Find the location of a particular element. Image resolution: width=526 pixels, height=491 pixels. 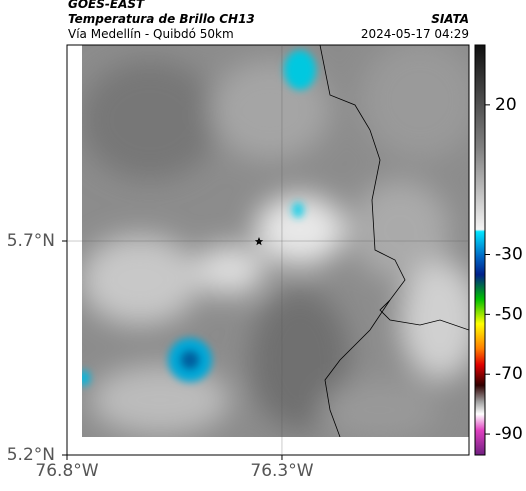

colorbar-tick-label: -30 is located at coordinates (509, 254).